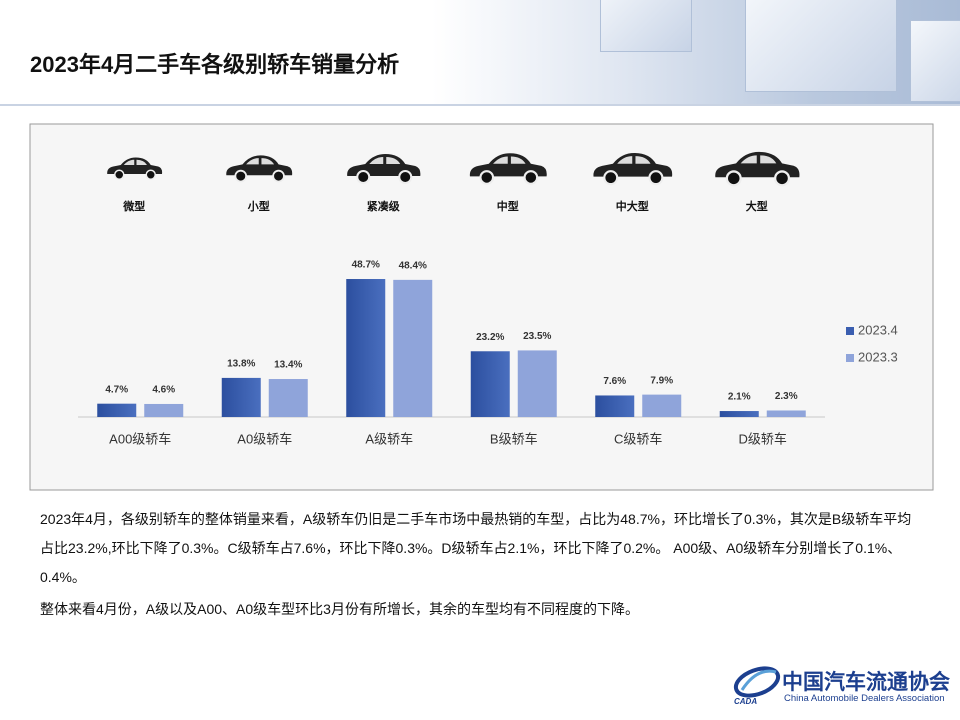 Image resolution: width=960 pixels, height=720 pixels. I want to click on logo-name-en: China Automobile Dealers Association, so click(864, 698).